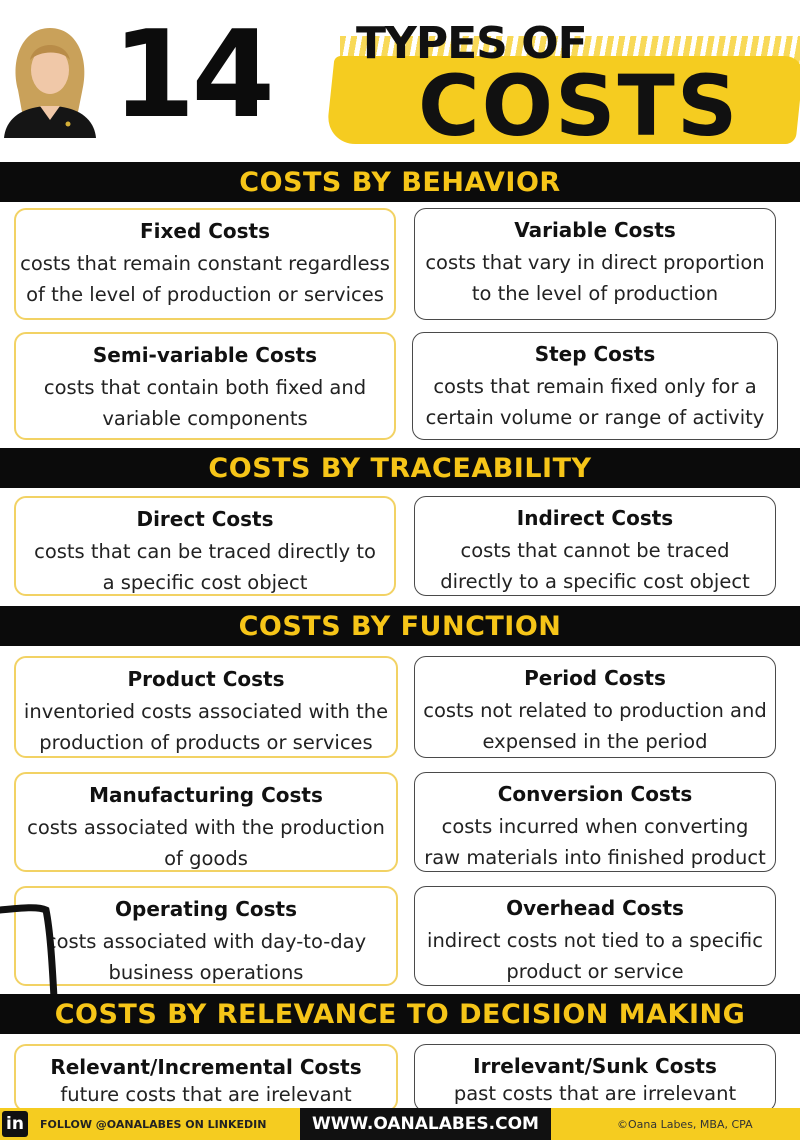  What do you see at coordinates (595, 1093) in the screenshot?
I see `card-description: past costs that are irrelevant` at bounding box center [595, 1093].